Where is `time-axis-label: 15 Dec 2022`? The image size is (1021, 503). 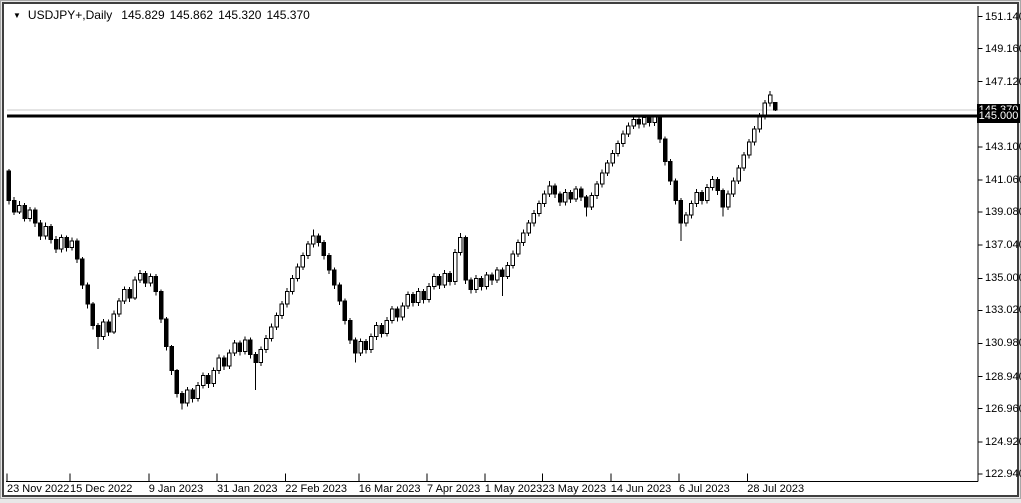 time-axis-label: 15 Dec 2022 is located at coordinates (101, 489).